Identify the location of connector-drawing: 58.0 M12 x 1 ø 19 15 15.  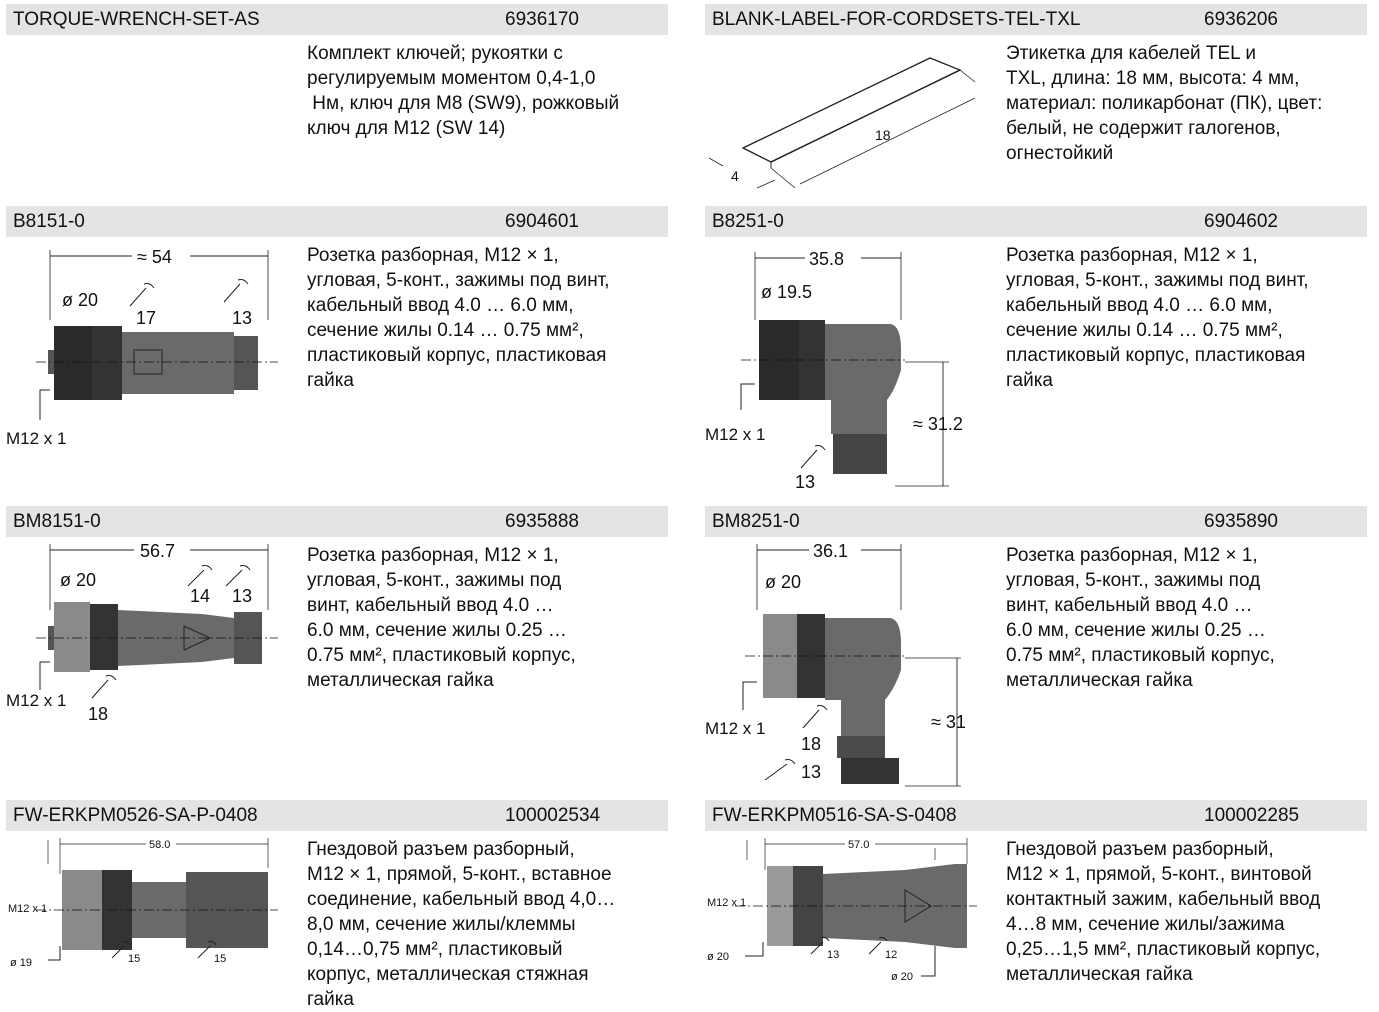
(143, 902).